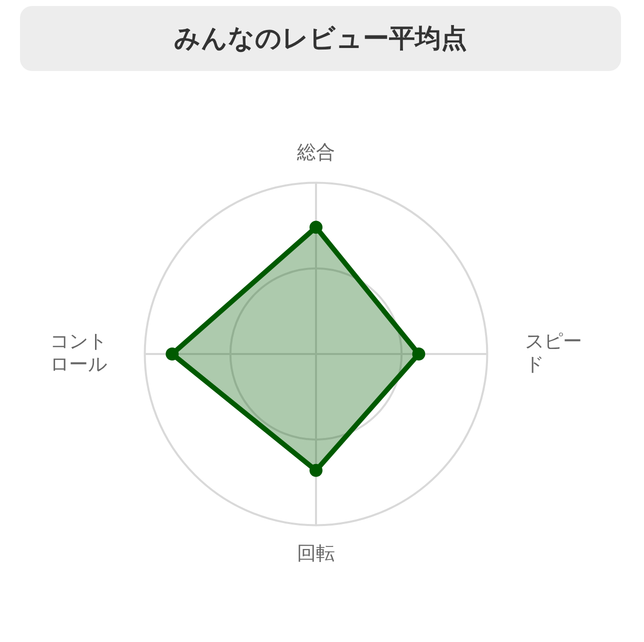  I want to click on spoke-label: コントロール, so click(78, 353).